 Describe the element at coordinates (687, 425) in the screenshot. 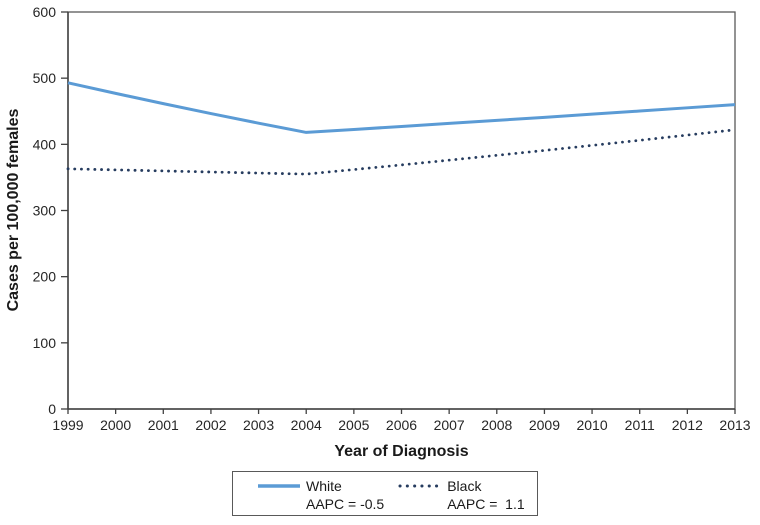

I see `x-tick-label: 2012` at that location.